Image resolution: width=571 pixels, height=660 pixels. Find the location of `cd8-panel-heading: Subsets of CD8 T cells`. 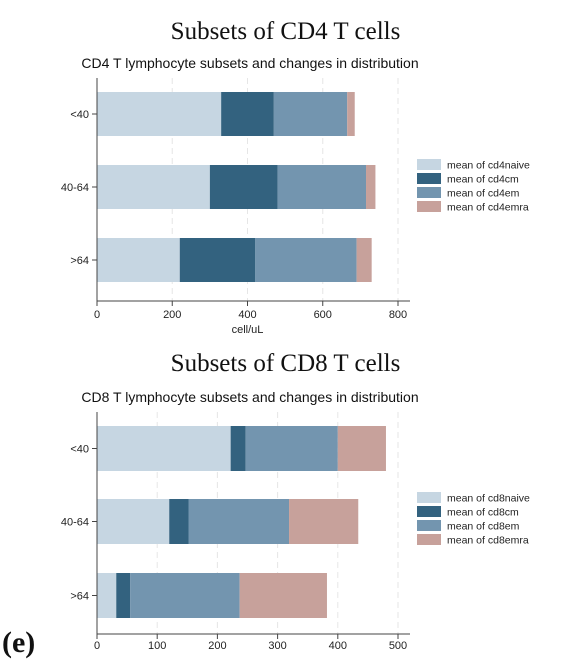

cd8-panel-heading: Subsets of CD8 T cells is located at coordinates (285, 363).